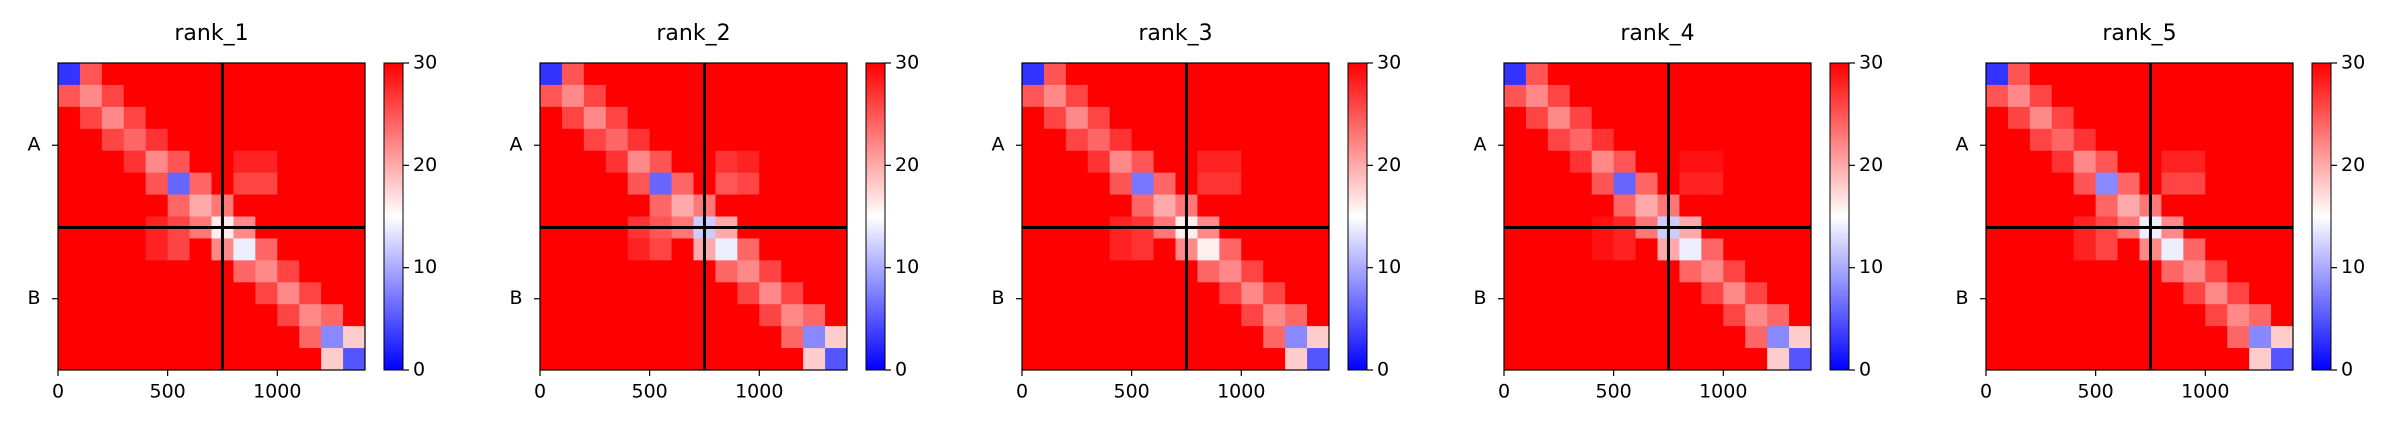 The width and height of the screenshot is (2401, 438). Describe the element at coordinates (1175, 33) in the screenshot. I see `panel-title: rank_3` at that location.